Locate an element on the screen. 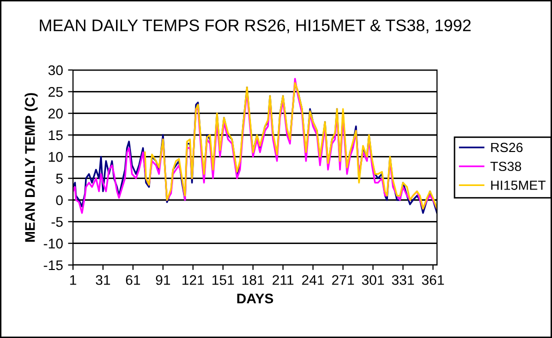 The height and width of the screenshot is (338, 552). x-axis-title: DAYS is located at coordinates (255, 299).